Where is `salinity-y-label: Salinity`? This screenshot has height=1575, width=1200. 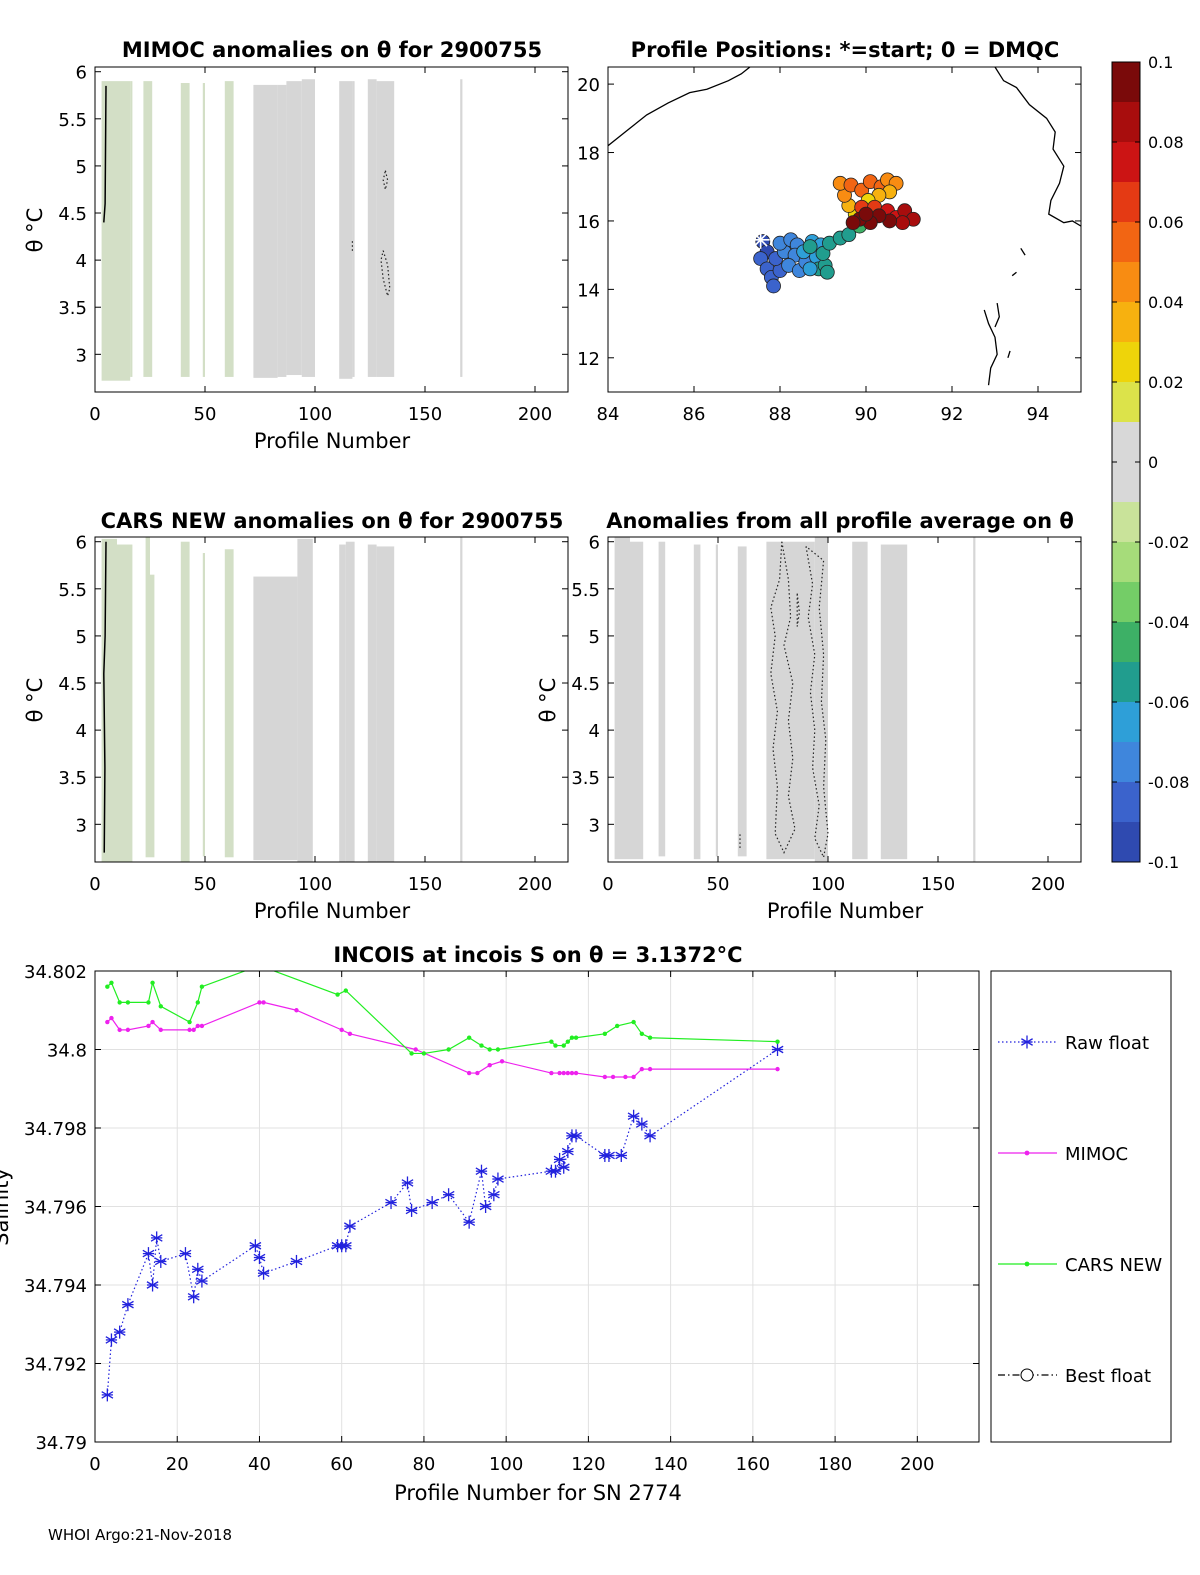 salinity-y-label: Salinity is located at coordinates (6, 1207).